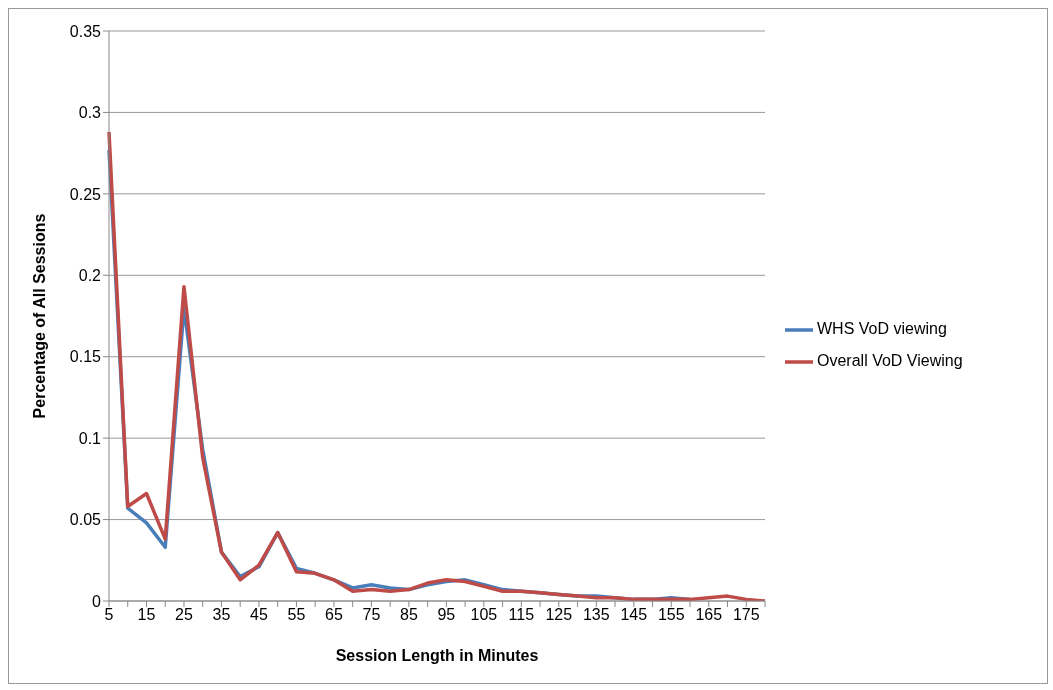 This screenshot has width=1053, height=690. I want to click on x-tick-label: 105, so click(484, 615).